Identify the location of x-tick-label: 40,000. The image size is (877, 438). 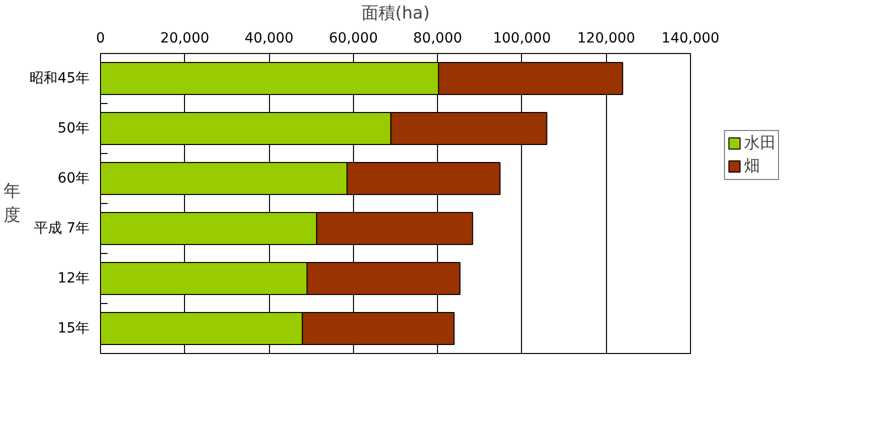
(269, 38).